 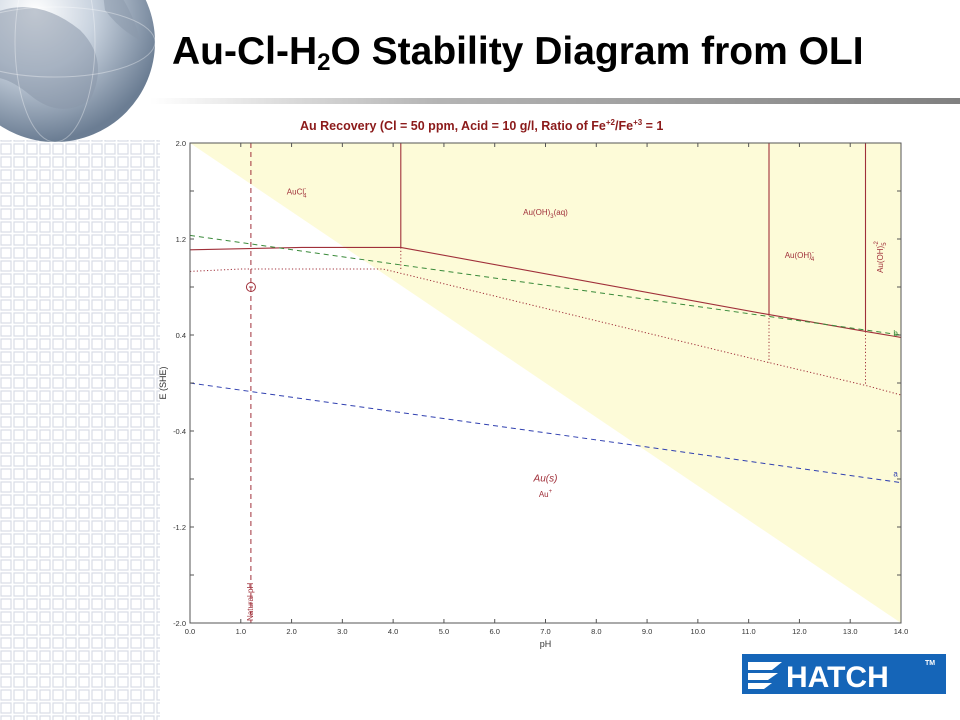 What do you see at coordinates (545, 478) in the screenshot?
I see `region-label: Au(s)` at bounding box center [545, 478].